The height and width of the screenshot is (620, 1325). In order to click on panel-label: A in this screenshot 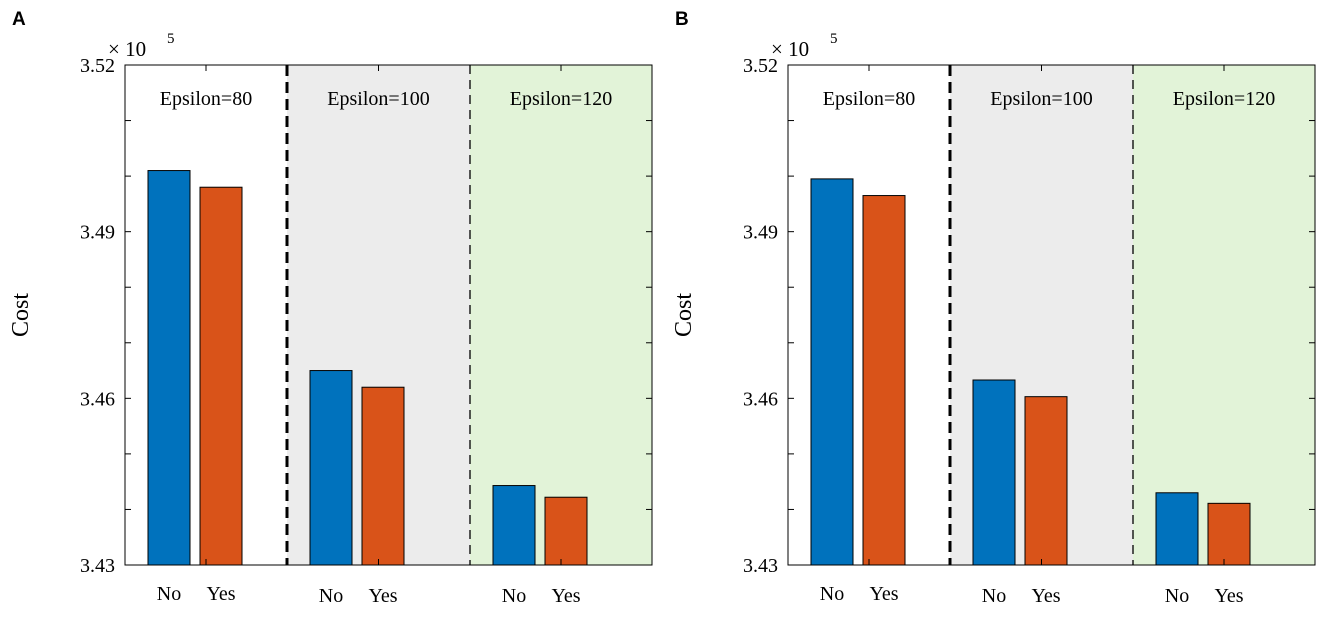, I will do `click(19, 19)`.